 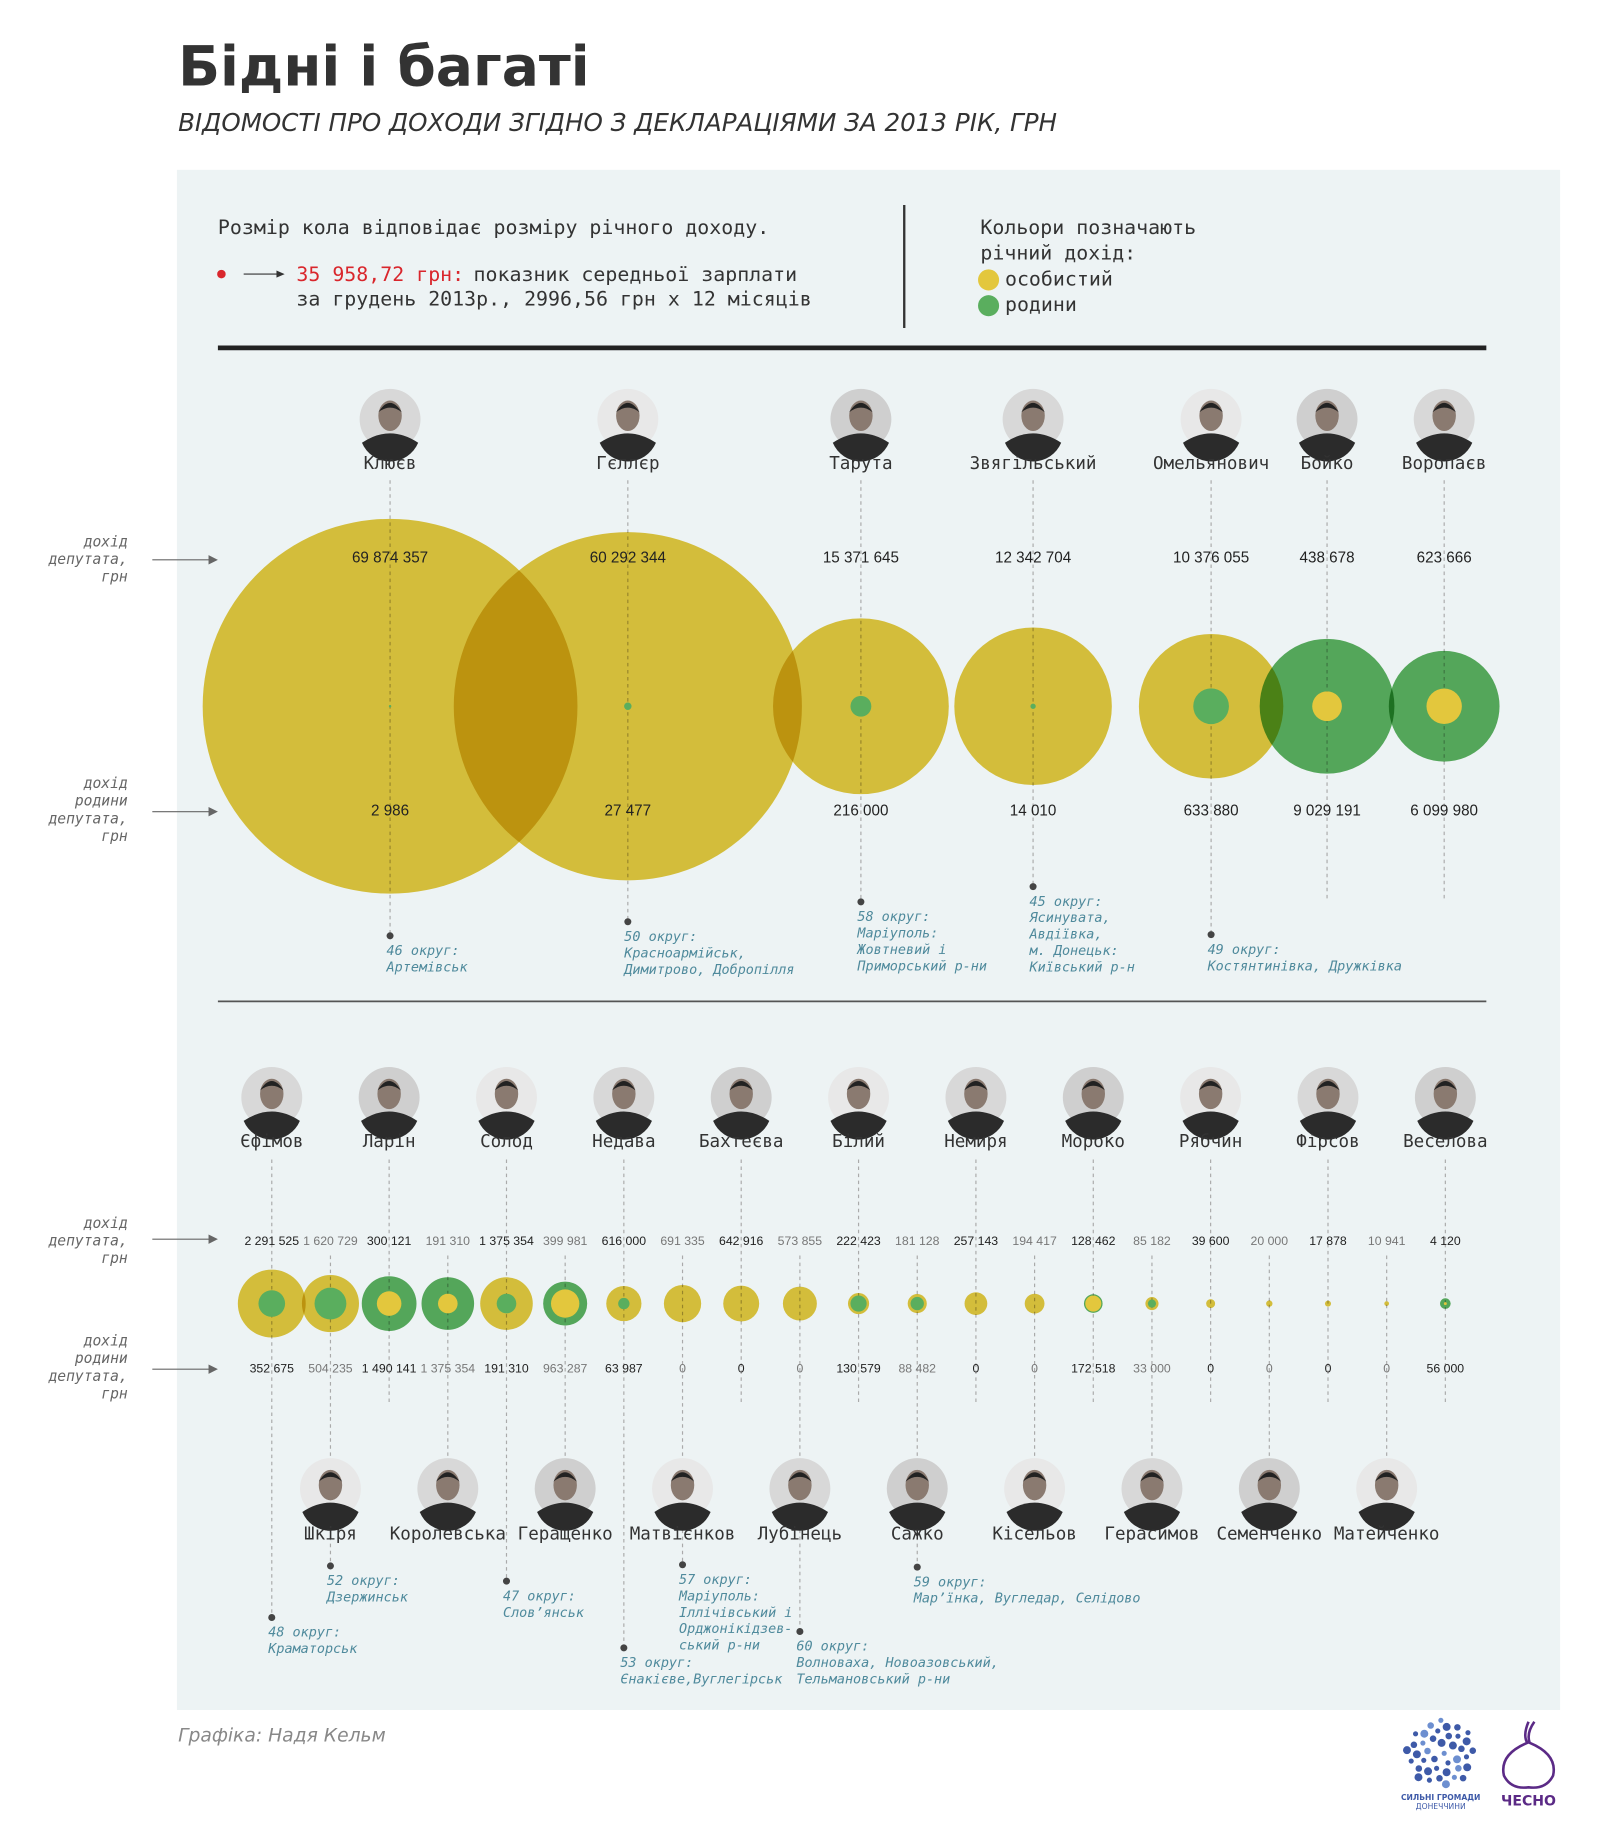 I want to click on value-label: 128 462, so click(x=1093, y=1241).